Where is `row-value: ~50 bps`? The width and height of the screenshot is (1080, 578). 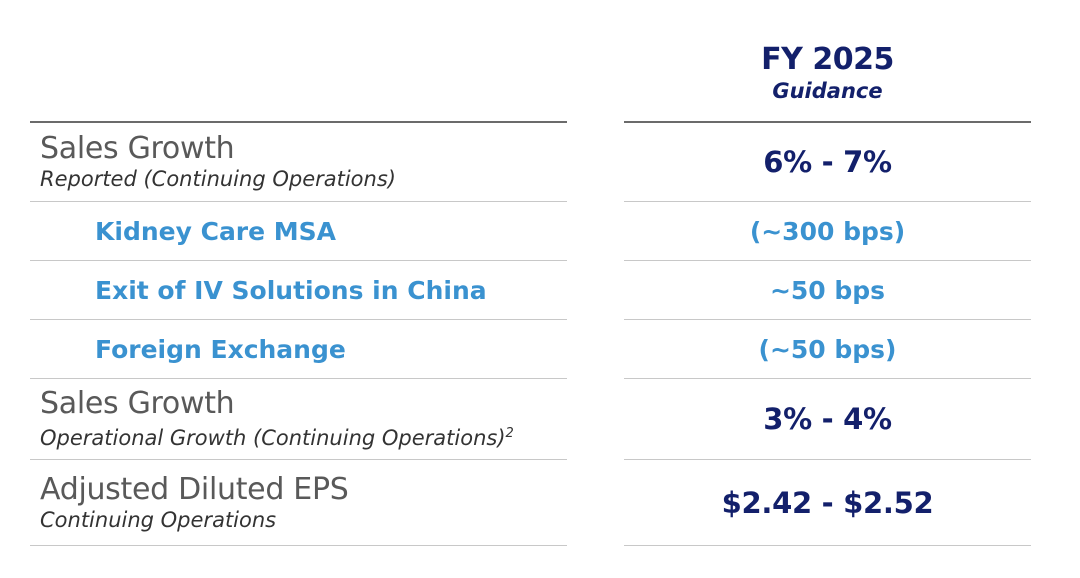 row-value: ~50 bps is located at coordinates (827, 290).